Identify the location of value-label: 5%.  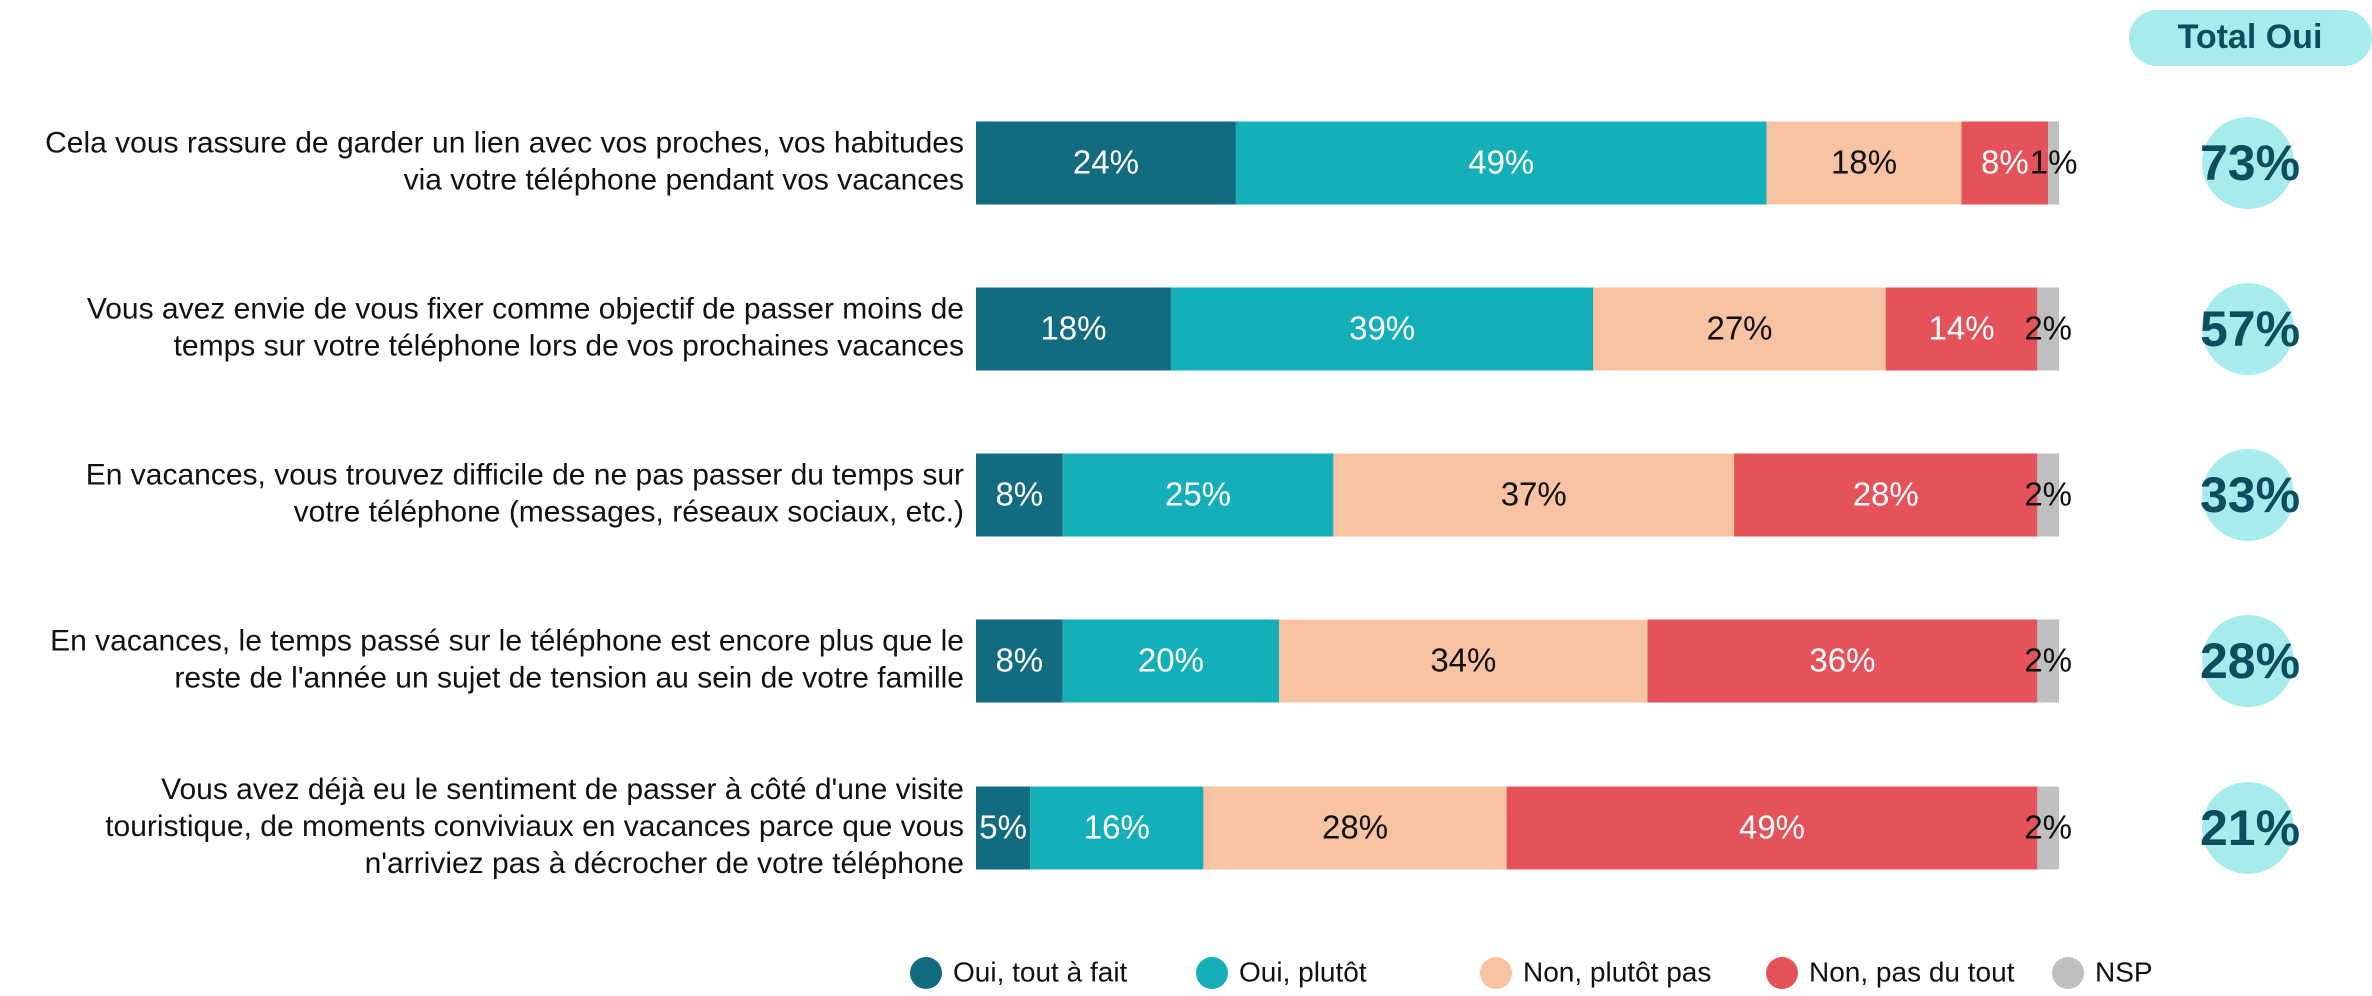
(1003, 827).